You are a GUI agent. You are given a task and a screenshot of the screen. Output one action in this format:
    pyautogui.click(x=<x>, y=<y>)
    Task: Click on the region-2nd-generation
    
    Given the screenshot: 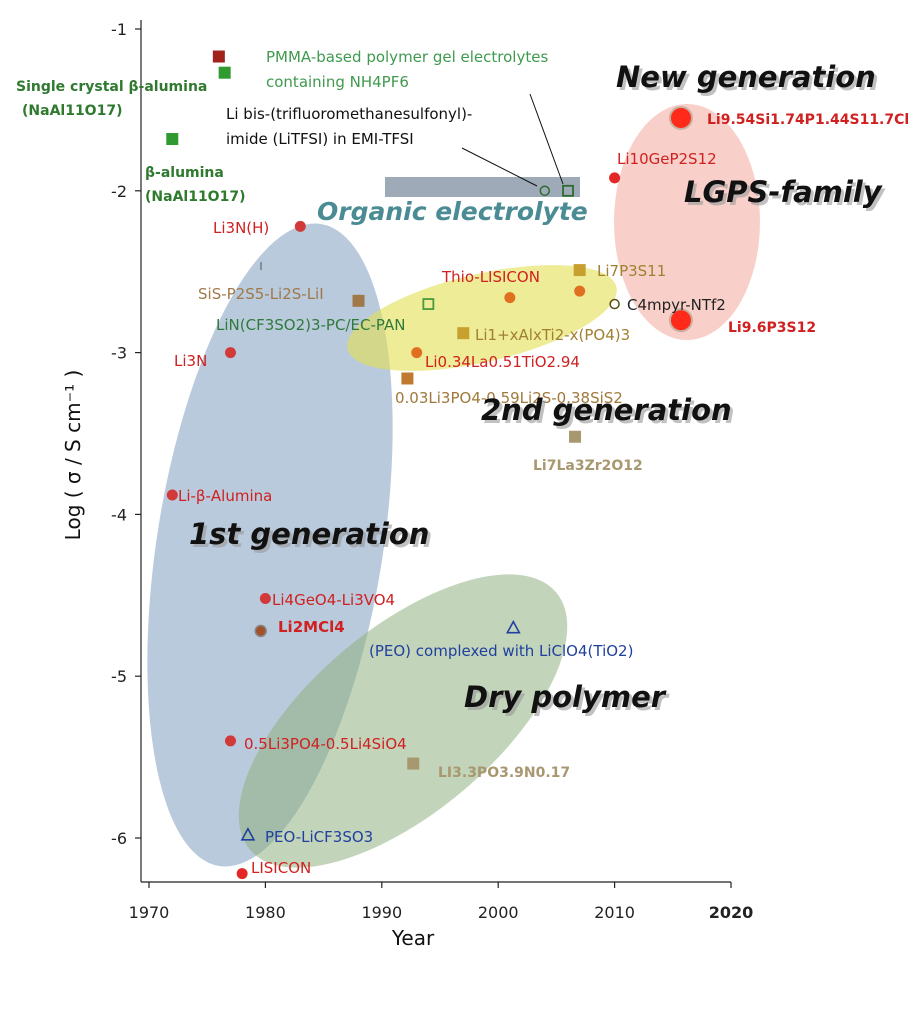 What is the action you would take?
    pyautogui.click(x=482, y=318)
    